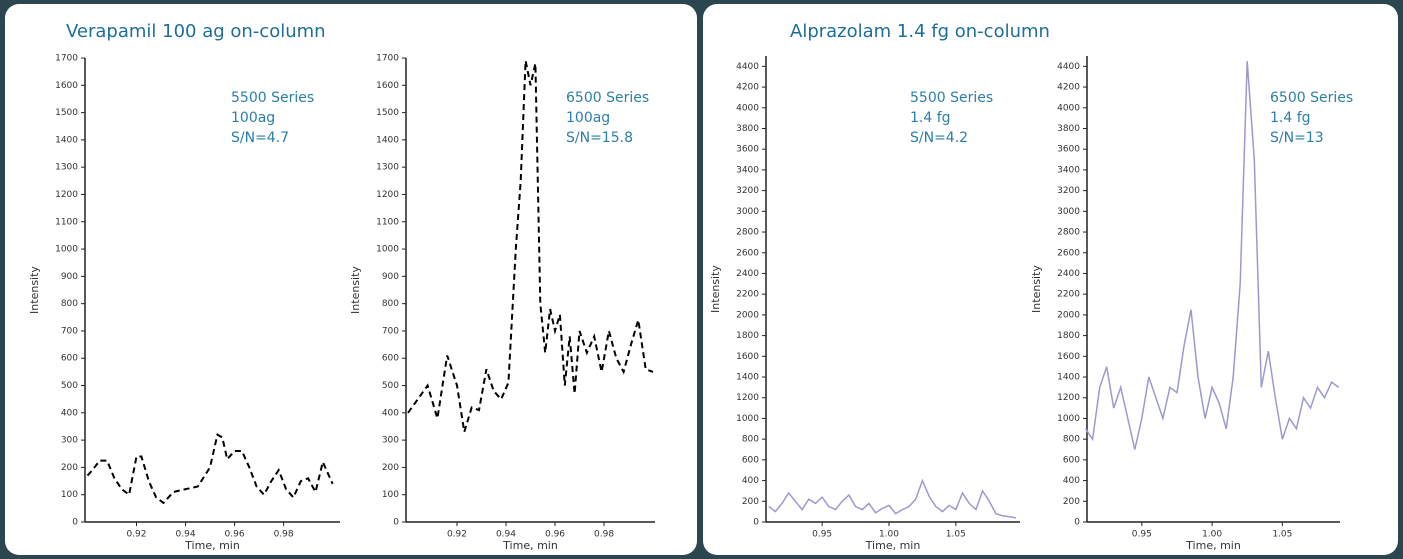  What do you see at coordinates (750, 440) in the screenshot?
I see `y-tick-label: 800` at bounding box center [750, 440].